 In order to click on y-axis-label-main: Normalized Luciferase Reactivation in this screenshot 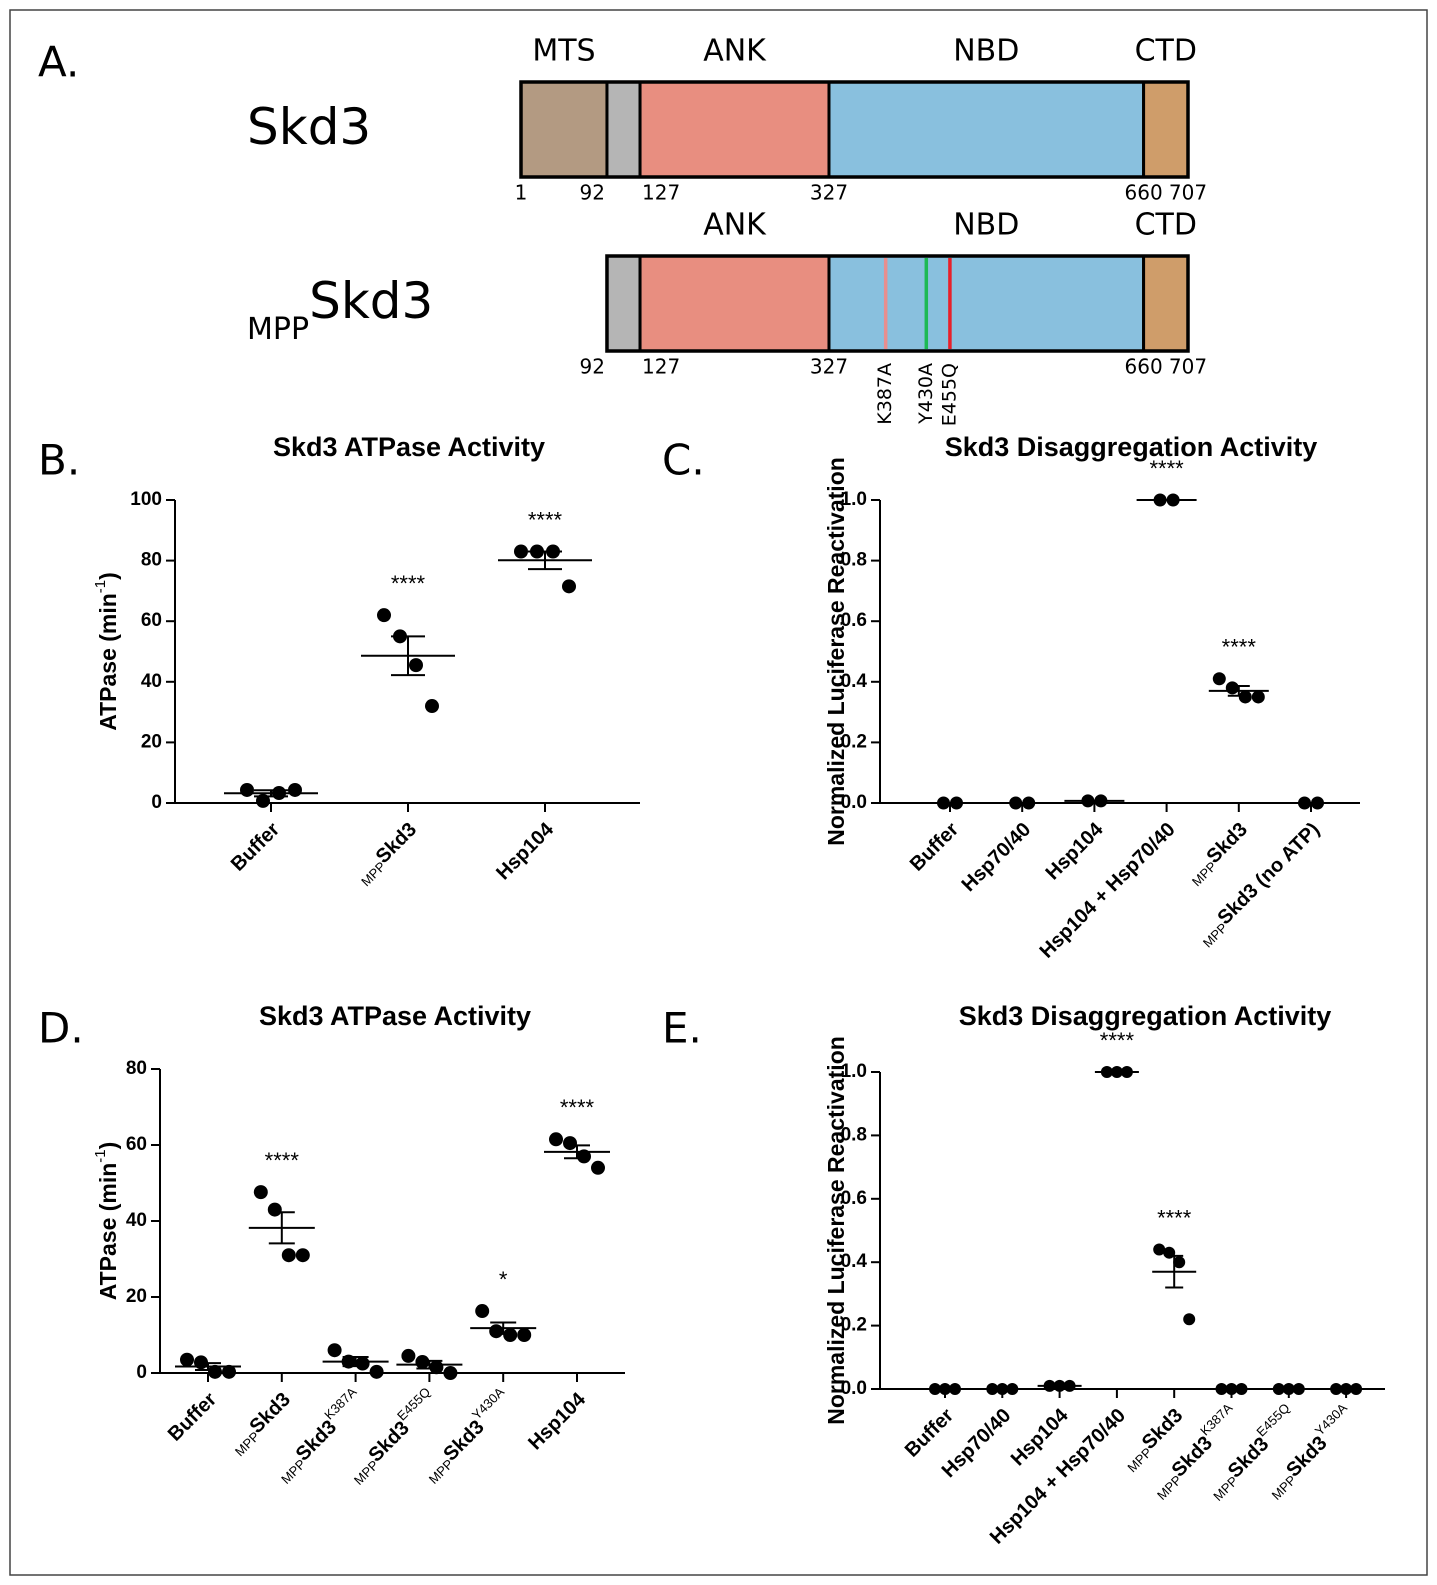, I will do `click(836, 651)`.